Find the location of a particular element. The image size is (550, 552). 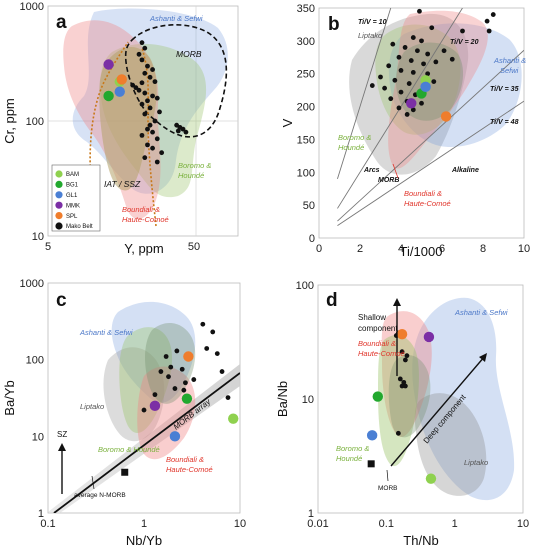

field-c-ashanti is located at coordinates (153, 352).